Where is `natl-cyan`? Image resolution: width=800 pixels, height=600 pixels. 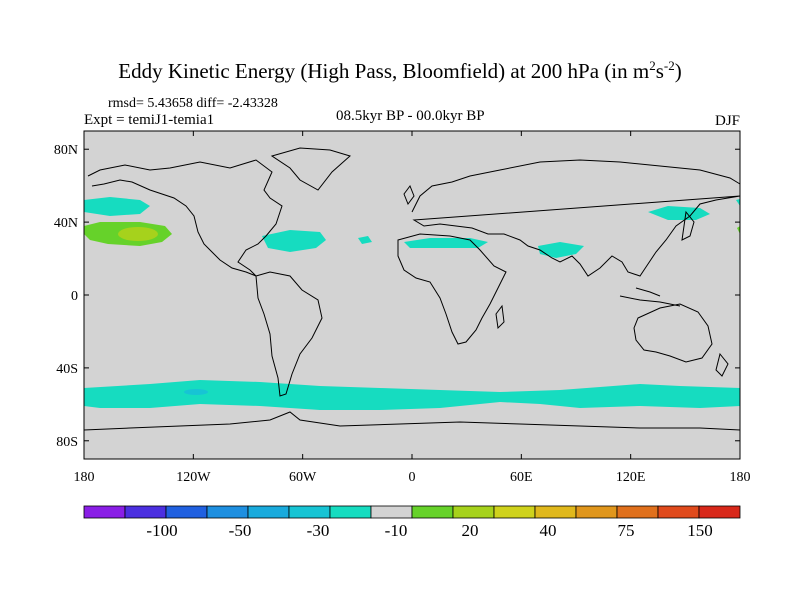 natl-cyan is located at coordinates (294, 241).